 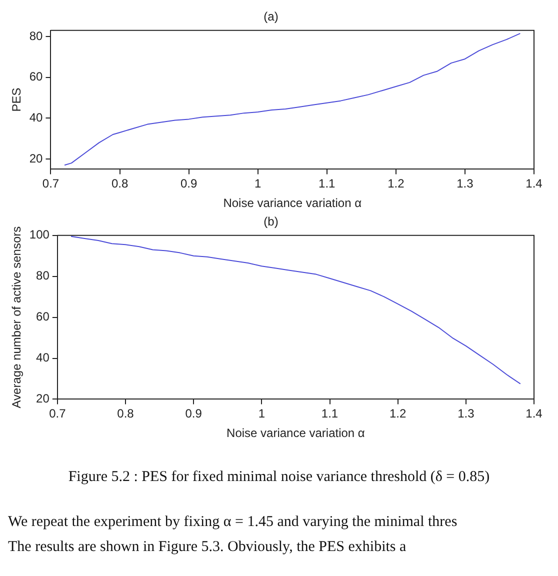 I want to click on y-axis-title: Average number of active sensors, so click(x=17, y=317).